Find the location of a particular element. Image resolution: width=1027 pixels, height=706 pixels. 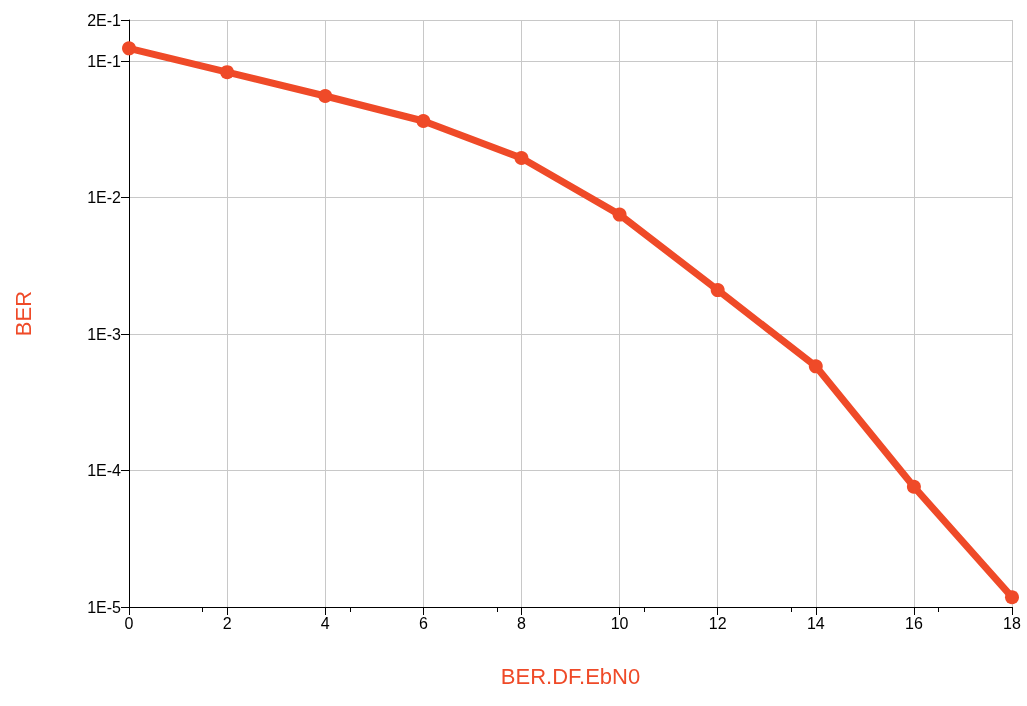

x-tick-label: 10 is located at coordinates (619, 623).